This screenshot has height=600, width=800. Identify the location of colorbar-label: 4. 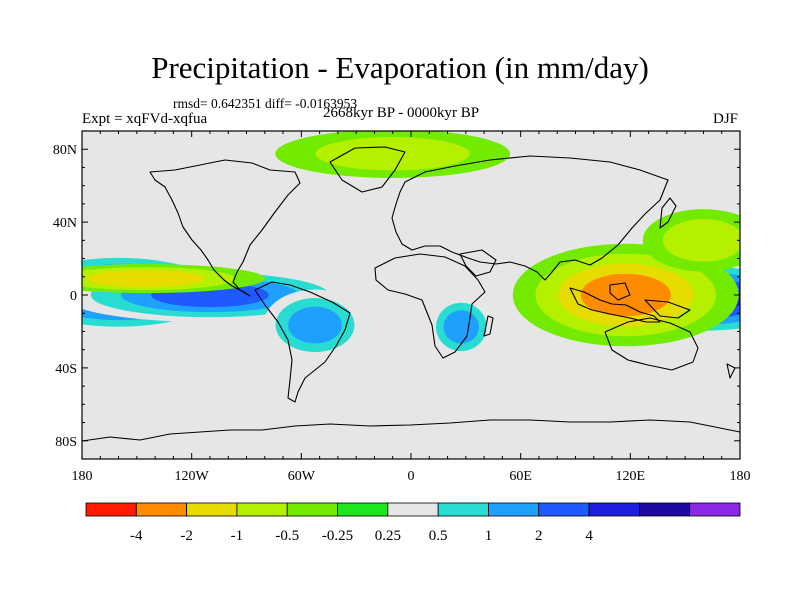
(589, 536).